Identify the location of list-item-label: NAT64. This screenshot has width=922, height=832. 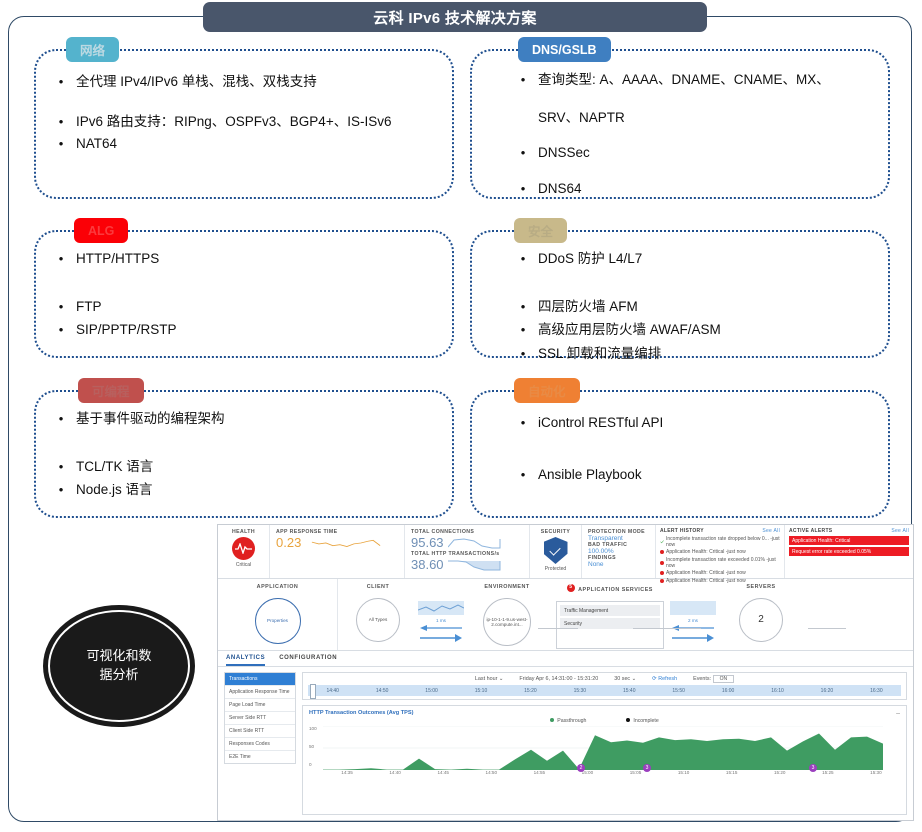
(97, 144).